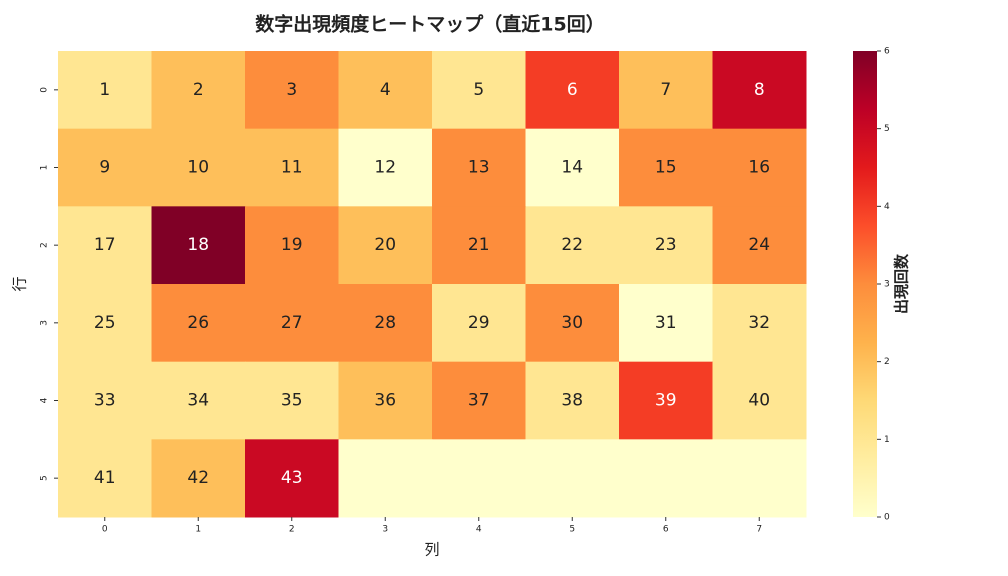  I want to click on colorbar-tick-label: 1, so click(887, 440).